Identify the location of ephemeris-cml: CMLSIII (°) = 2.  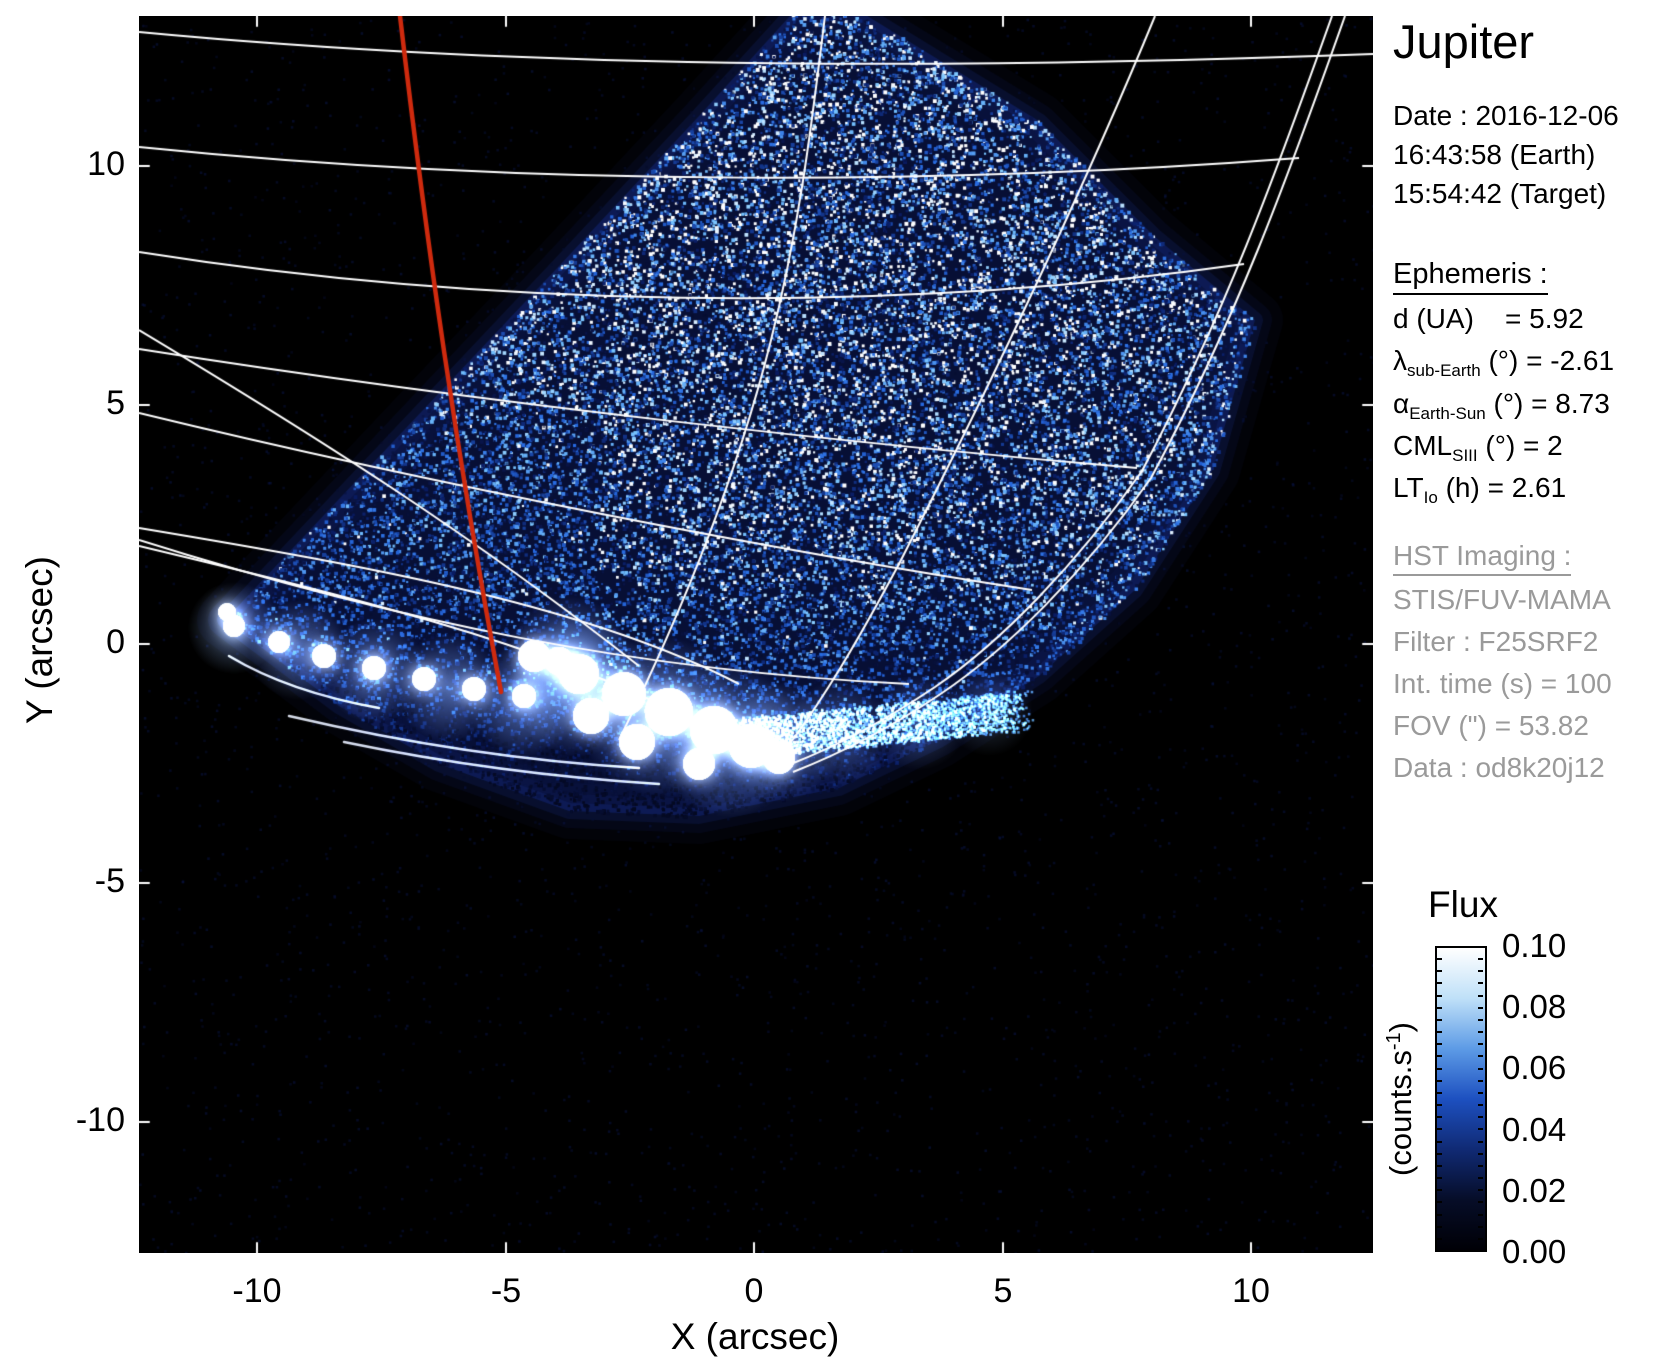
(1478, 447).